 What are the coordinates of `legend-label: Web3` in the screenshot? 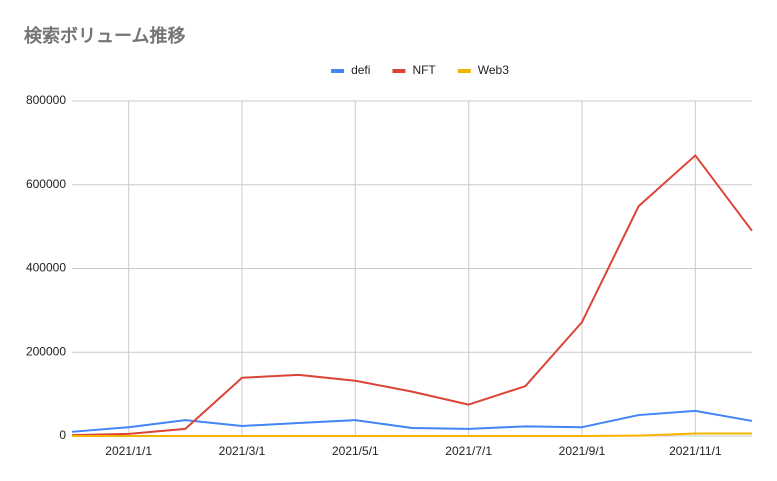 It's located at (493, 70).